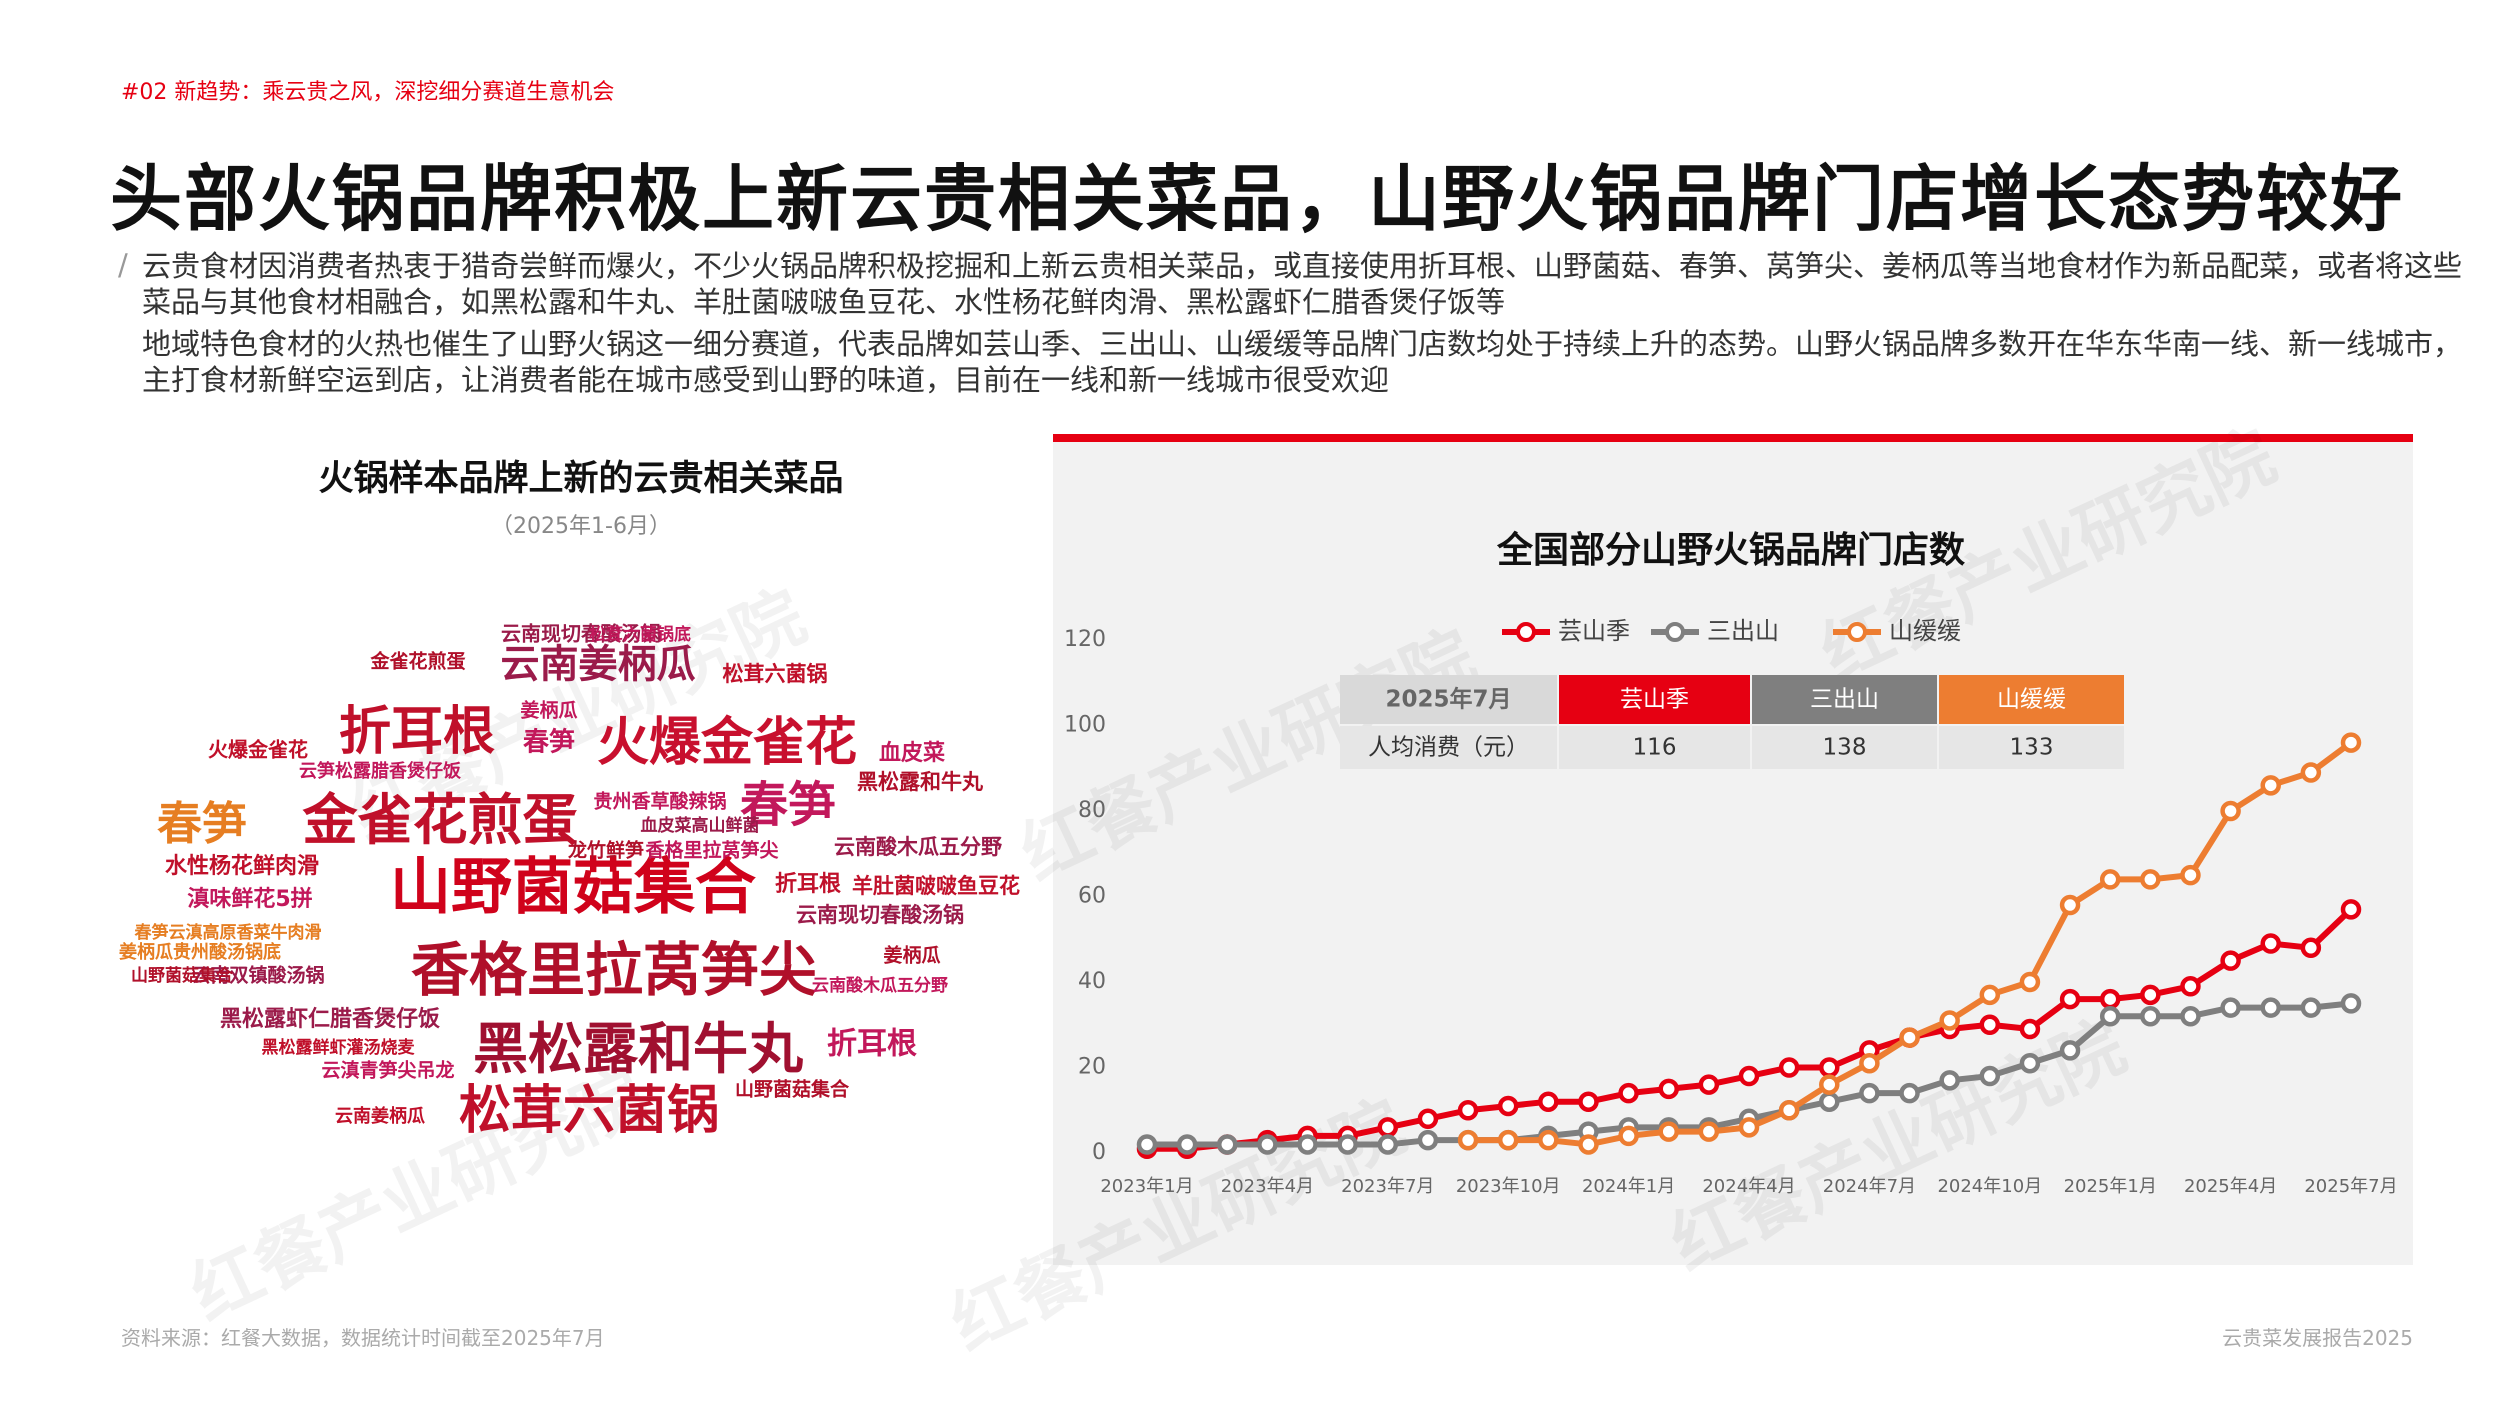 The width and height of the screenshot is (2520, 1418). Describe the element at coordinates (2110, 1186) in the screenshot. I see `x-tick-label: 2025年1月` at that location.